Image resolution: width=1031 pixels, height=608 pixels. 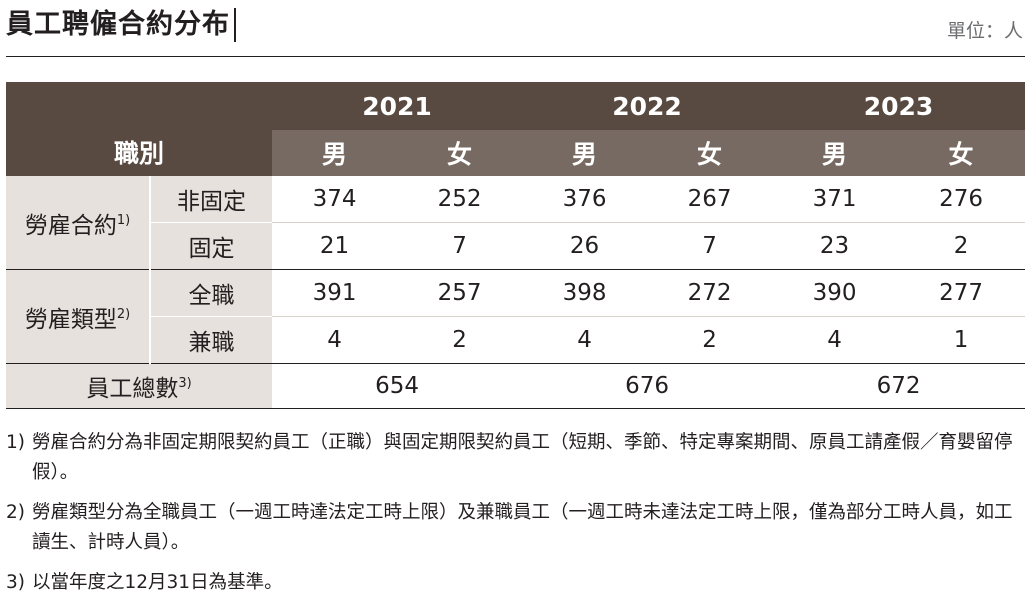 What do you see at coordinates (835, 246) in the screenshot?
I see `table-cell: 23` at bounding box center [835, 246].